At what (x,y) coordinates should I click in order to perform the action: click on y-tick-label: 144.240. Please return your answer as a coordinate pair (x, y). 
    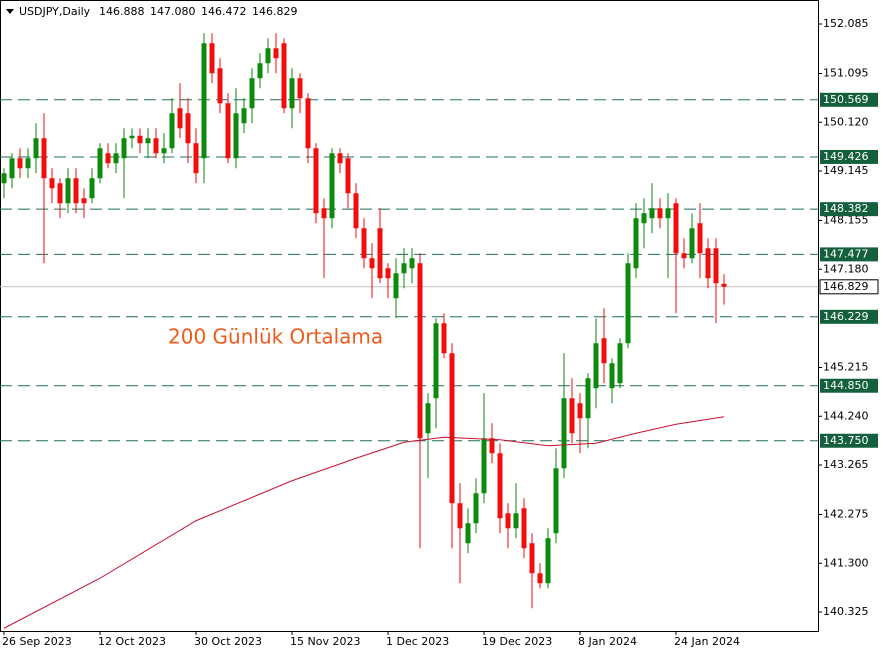
    Looking at the image, I should click on (846, 415).